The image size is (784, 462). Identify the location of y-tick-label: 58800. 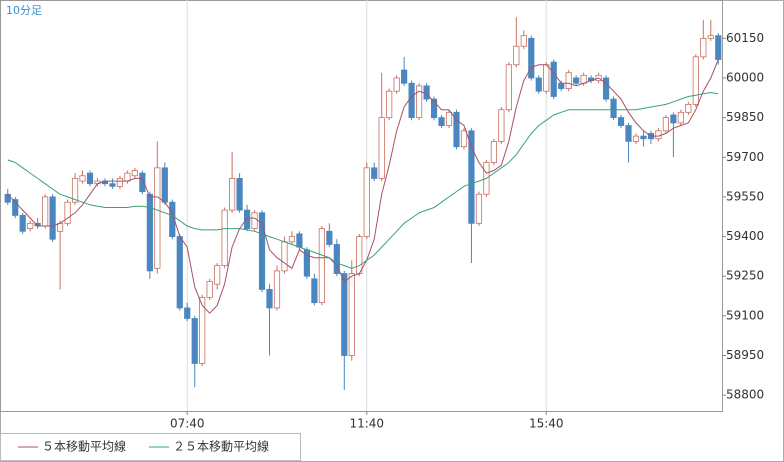
(745, 395).